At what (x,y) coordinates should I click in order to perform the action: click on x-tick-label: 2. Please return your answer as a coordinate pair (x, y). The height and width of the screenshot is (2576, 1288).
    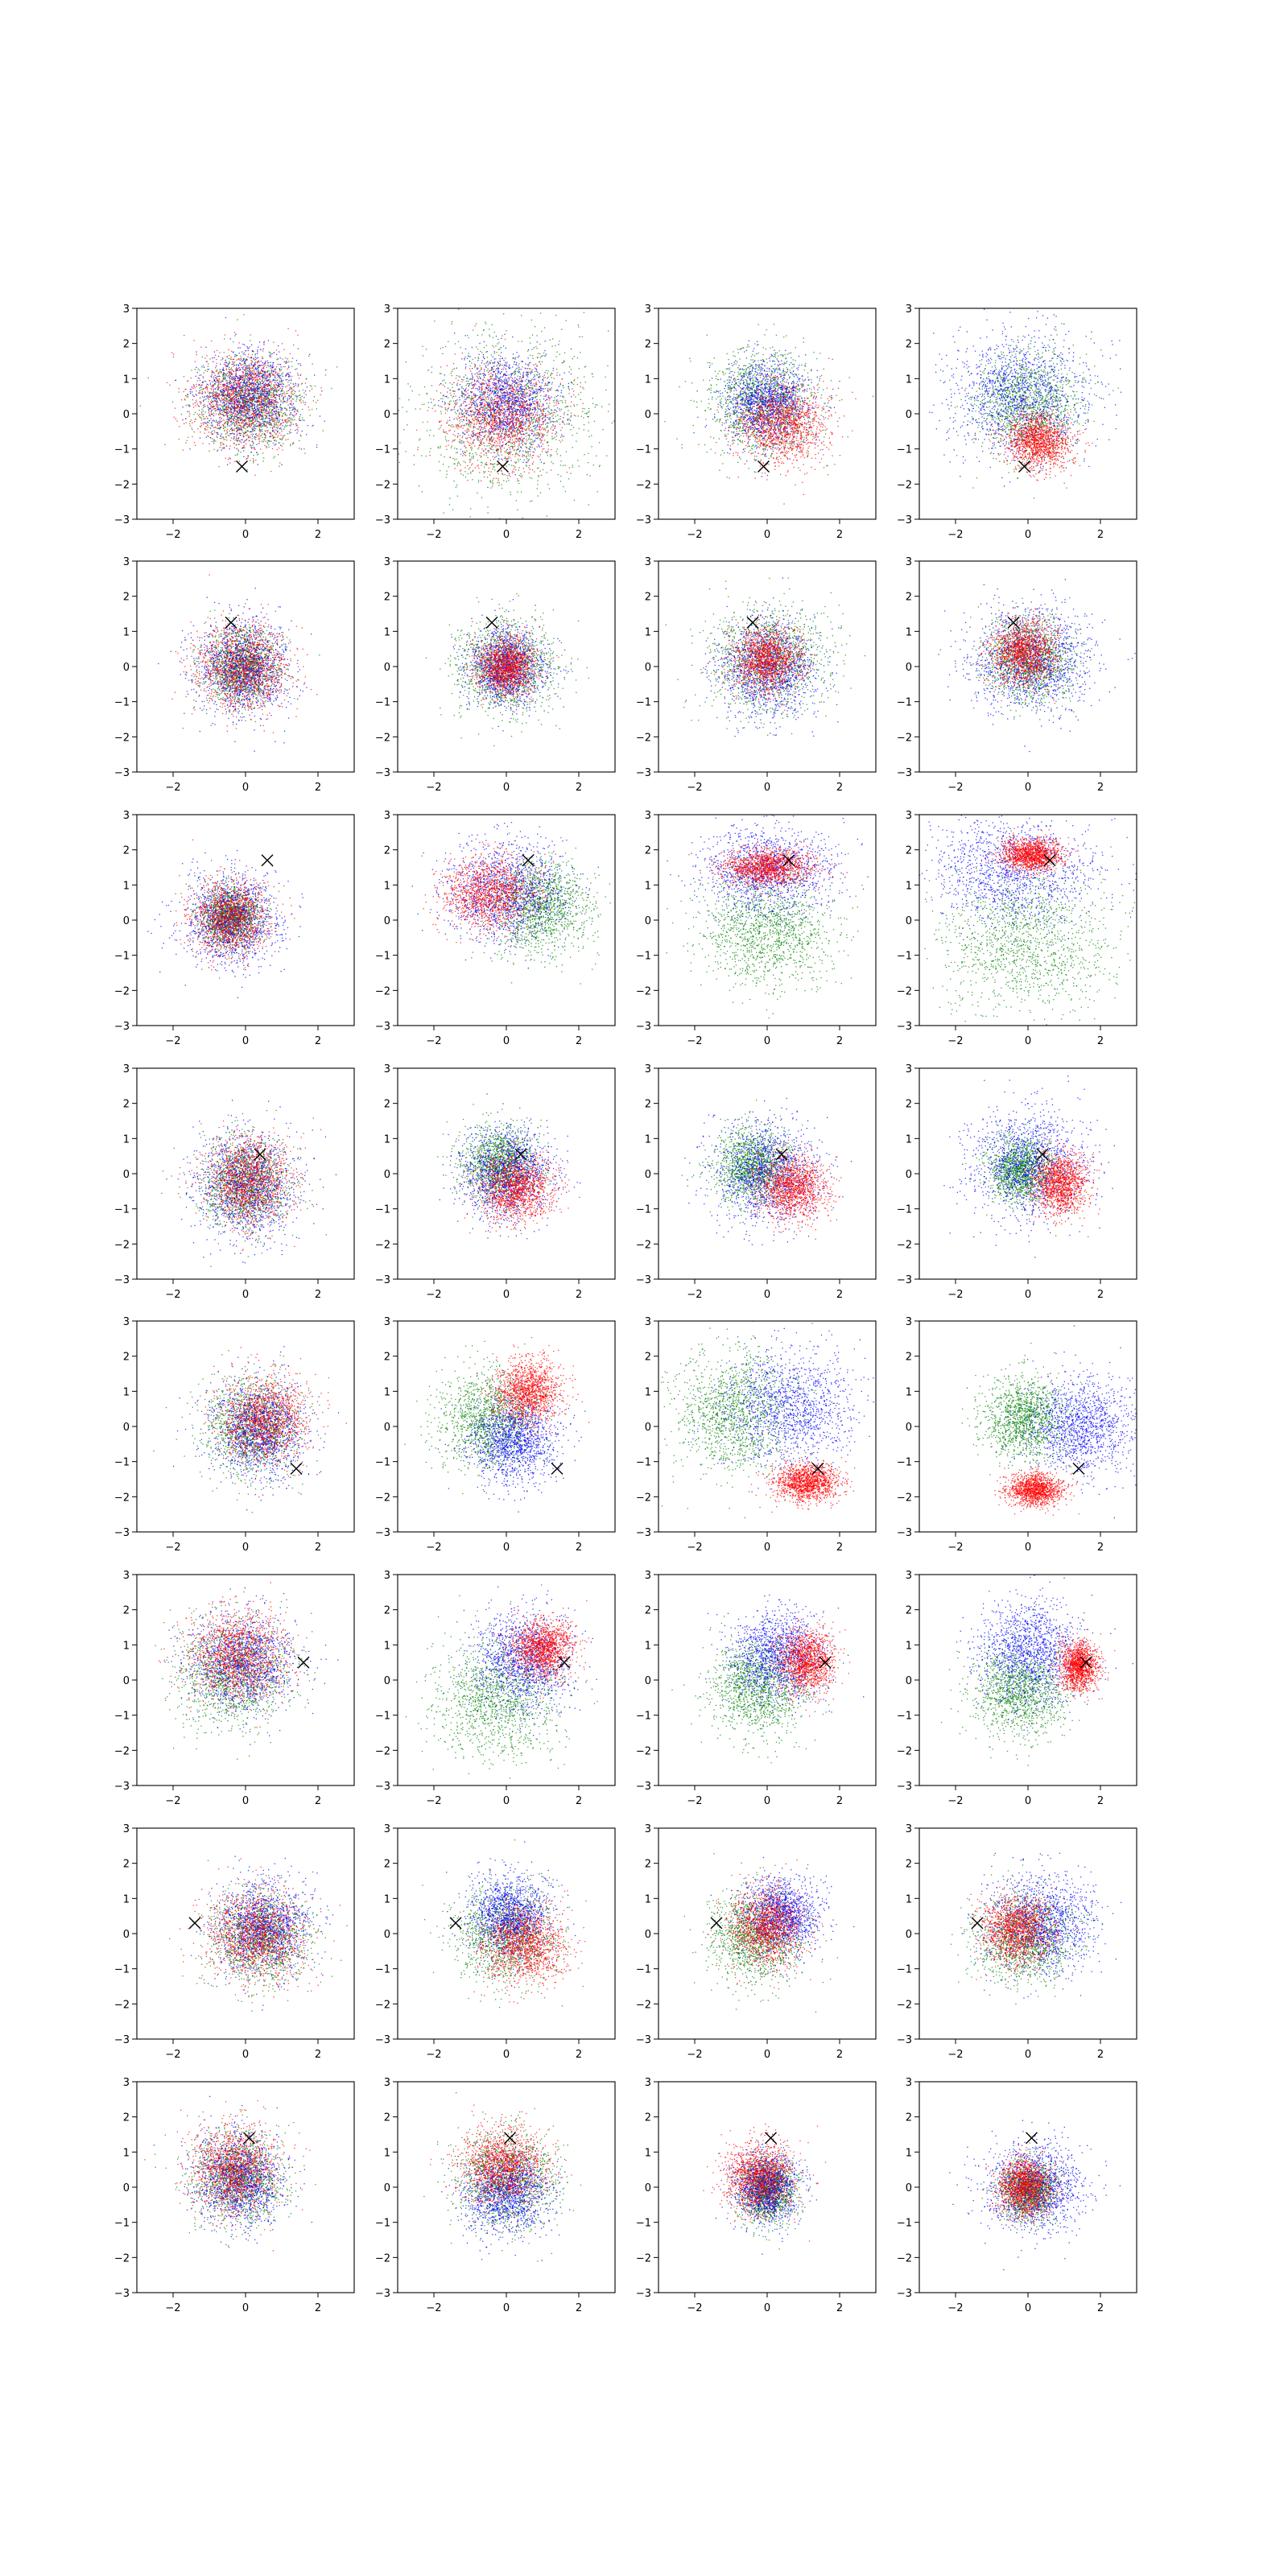
    Looking at the image, I should click on (318, 535).